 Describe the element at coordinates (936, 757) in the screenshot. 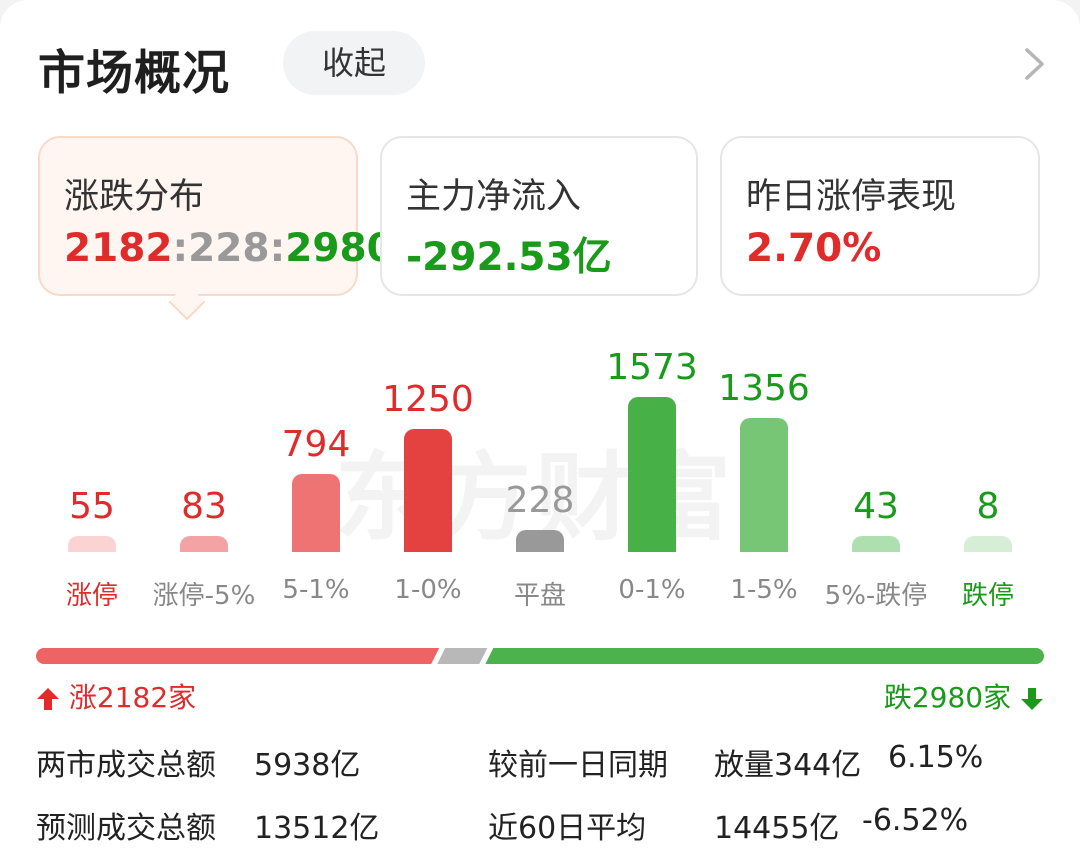

I see `compare-pct-value: 6.15%` at that location.